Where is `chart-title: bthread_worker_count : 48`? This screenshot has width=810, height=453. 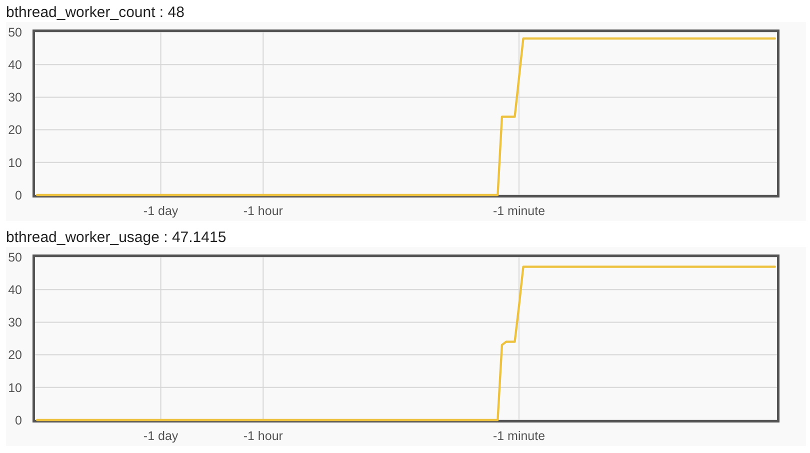 chart-title: bthread_worker_count : 48 is located at coordinates (95, 12).